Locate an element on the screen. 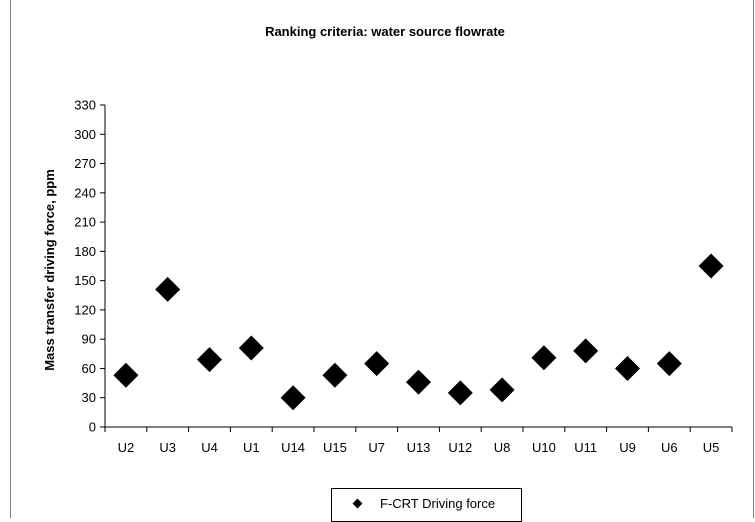 The image size is (755, 522). x-tick-label: U12 is located at coordinates (460, 447).